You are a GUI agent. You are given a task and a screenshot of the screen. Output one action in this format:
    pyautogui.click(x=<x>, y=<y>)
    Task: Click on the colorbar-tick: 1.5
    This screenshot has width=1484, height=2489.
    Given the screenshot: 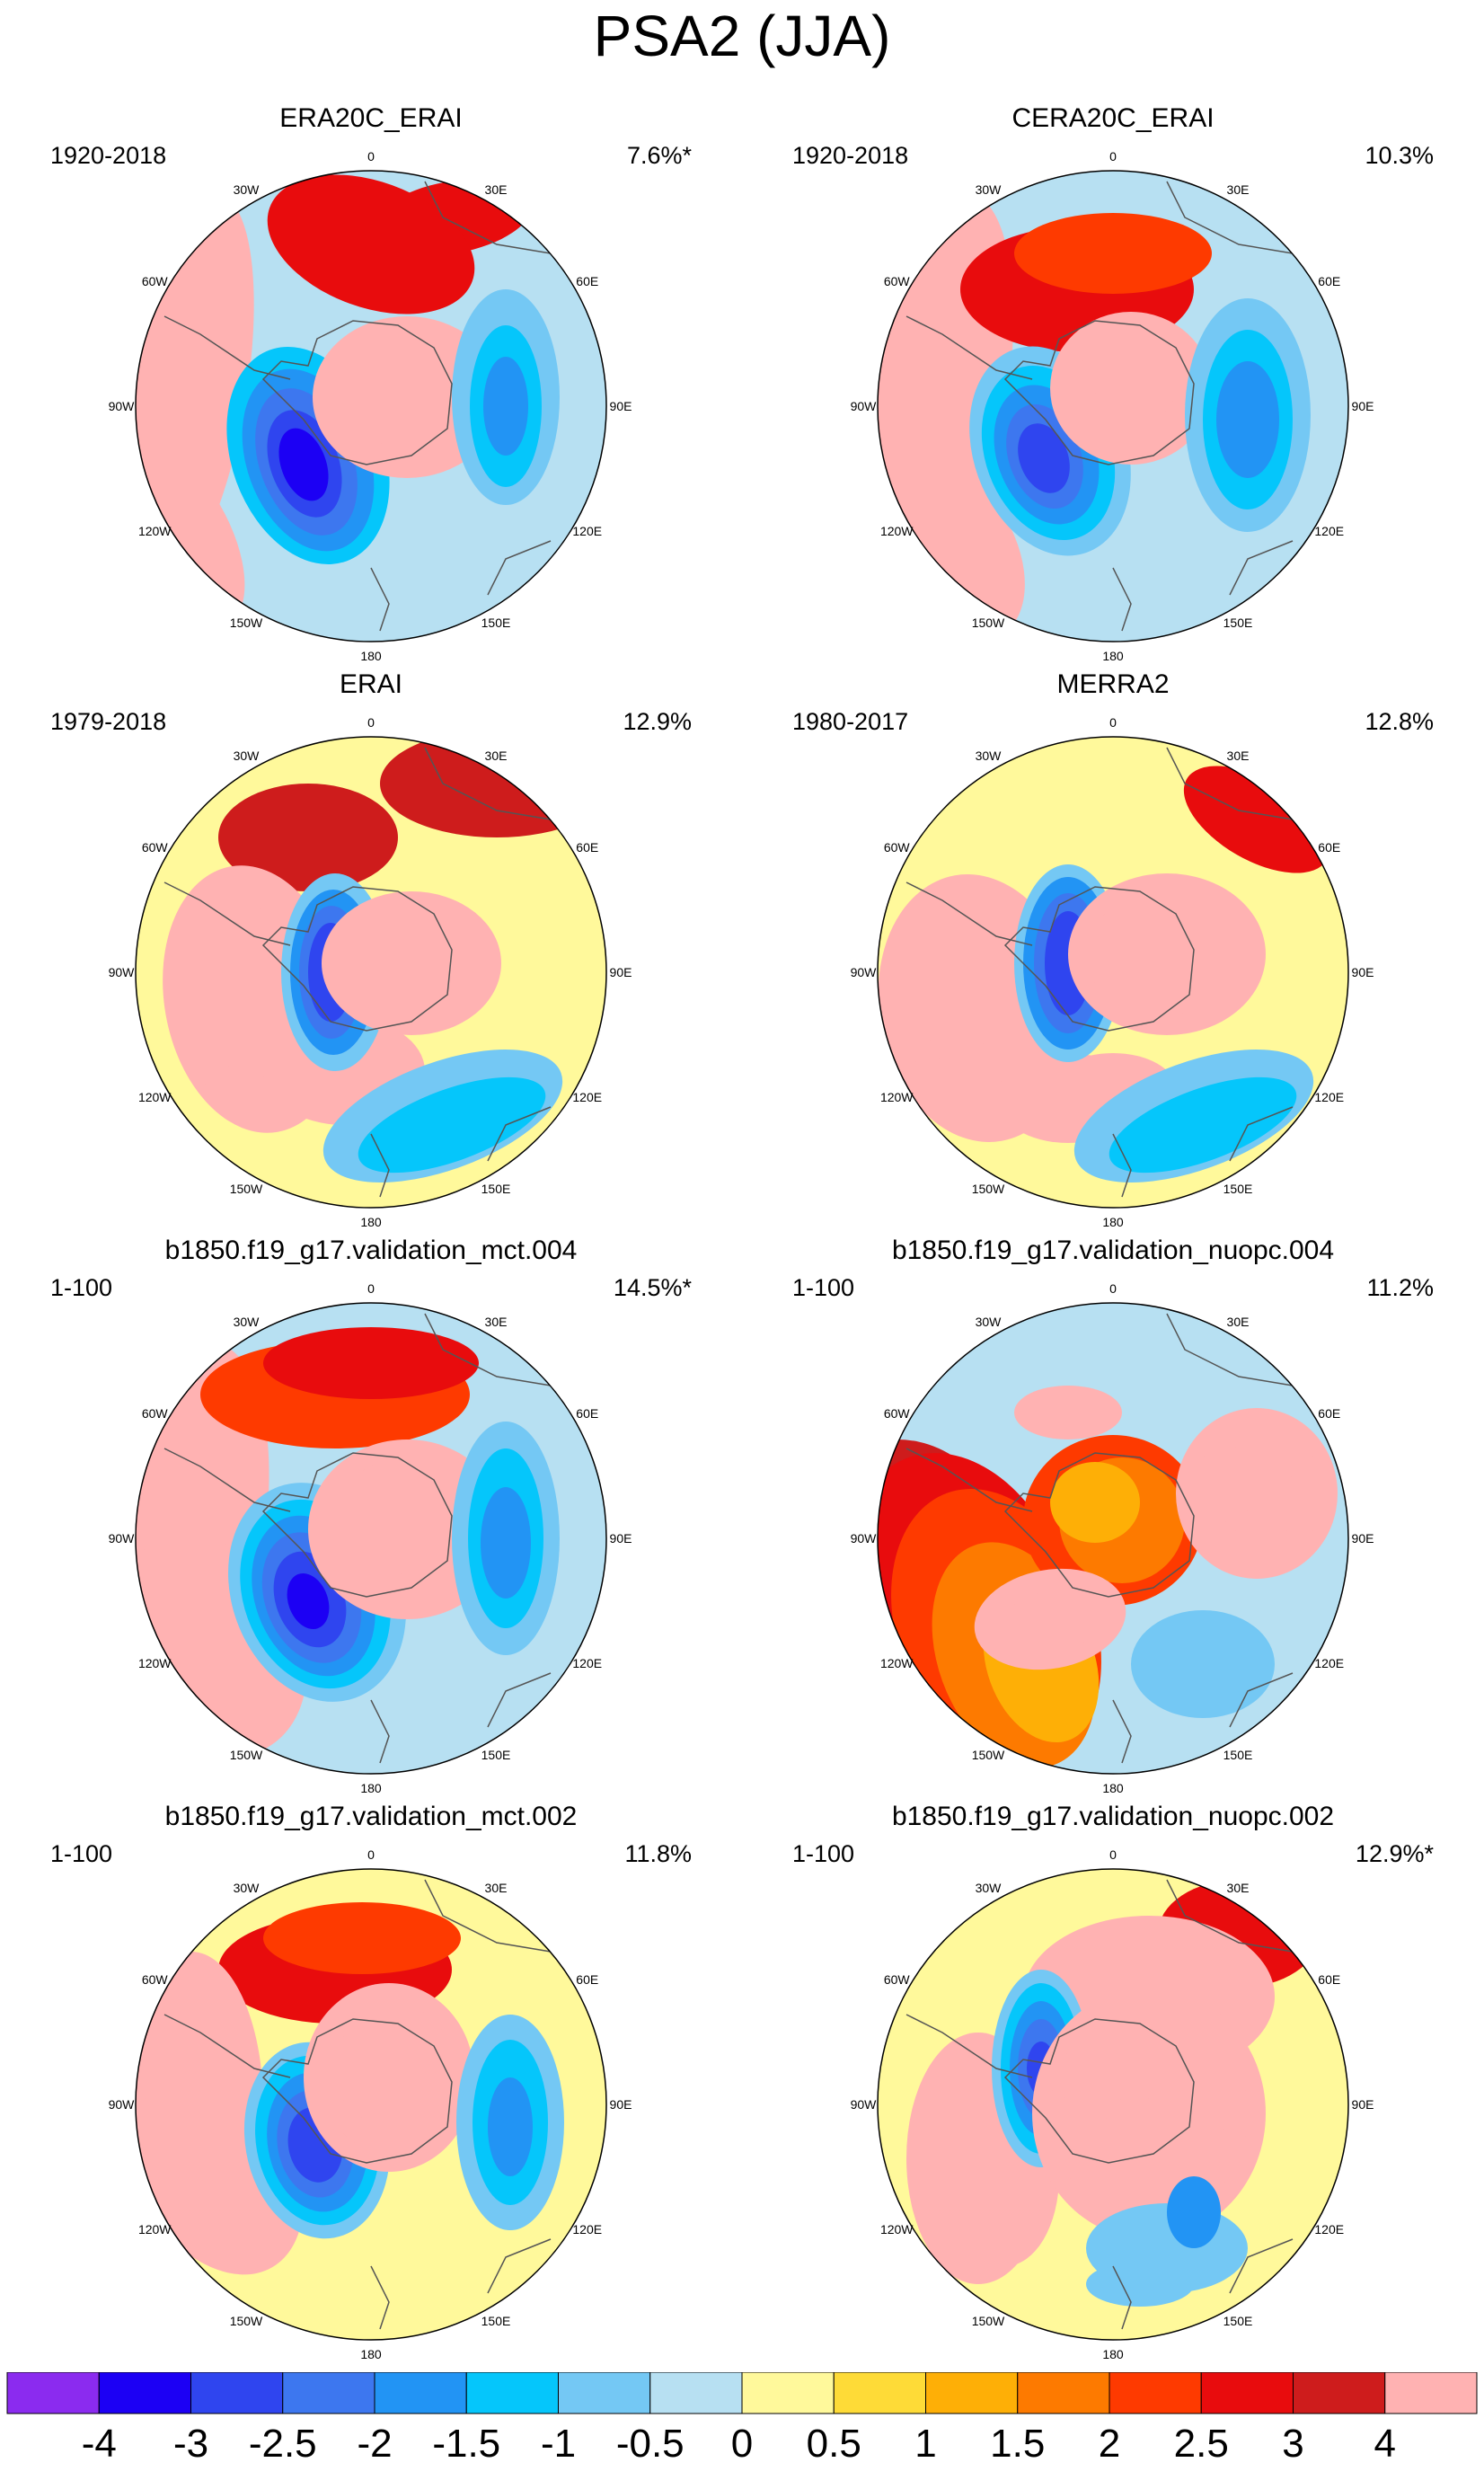 What is the action you would take?
    pyautogui.click(x=1018, y=2444)
    